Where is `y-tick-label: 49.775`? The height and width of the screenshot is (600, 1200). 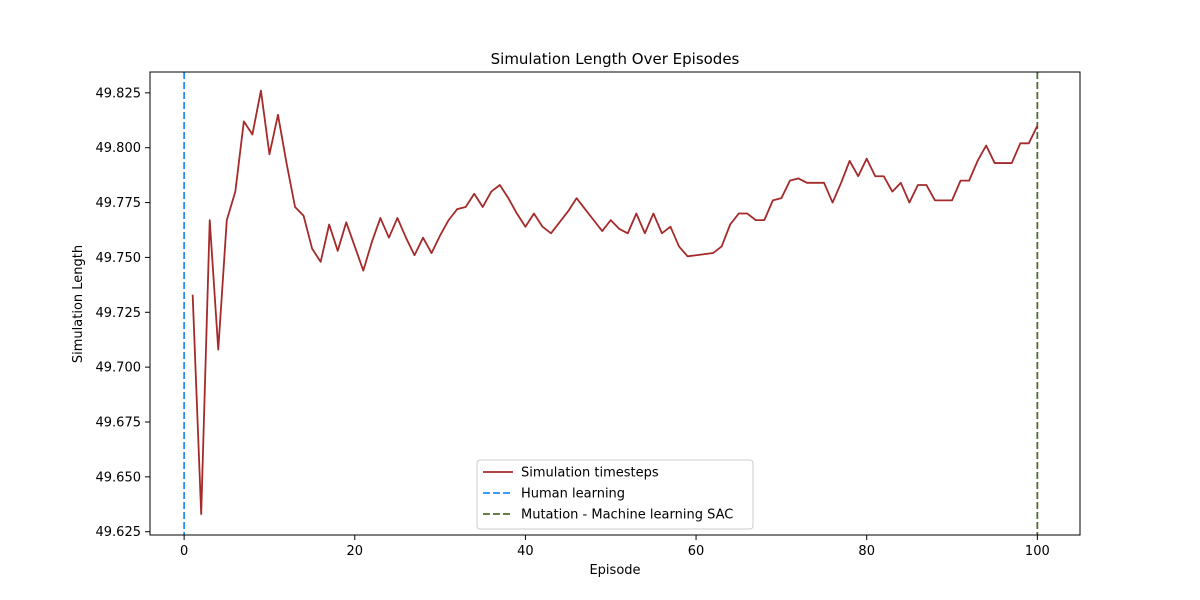
y-tick-label: 49.775 is located at coordinates (119, 203).